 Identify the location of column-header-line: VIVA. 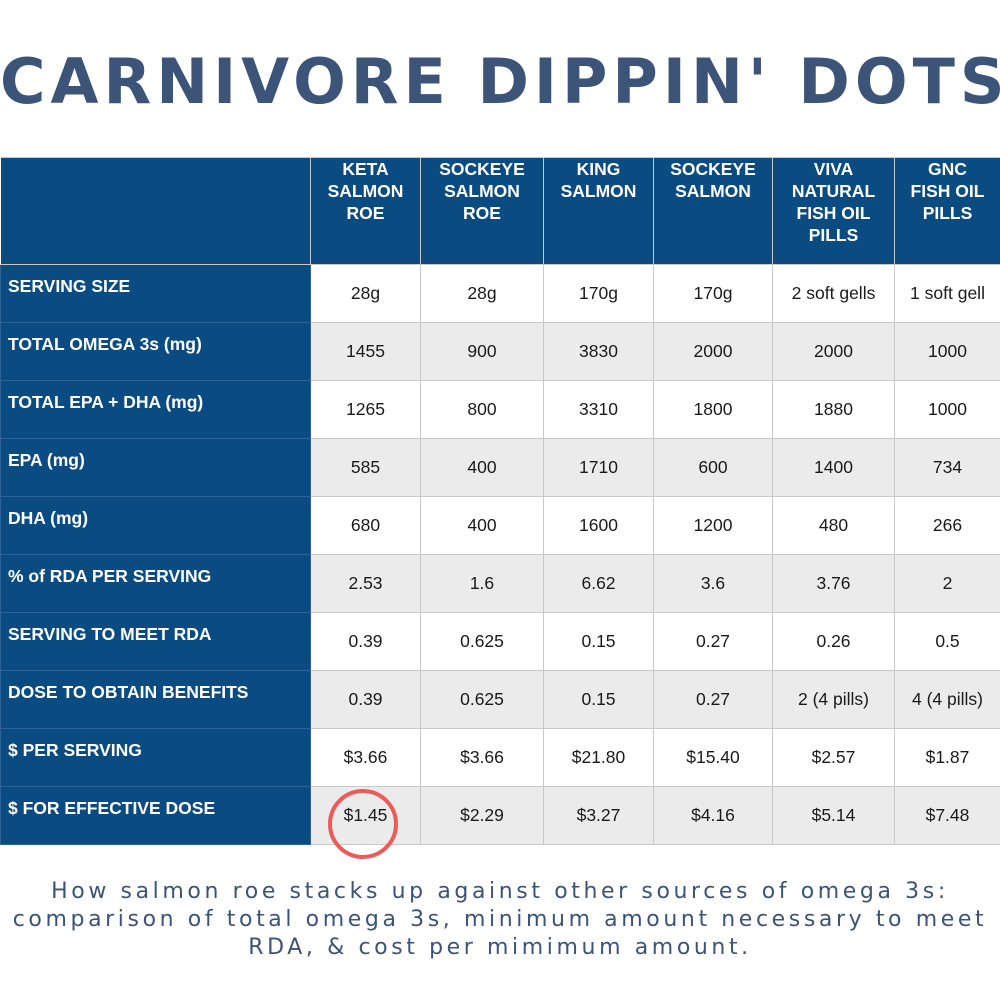
(833, 169).